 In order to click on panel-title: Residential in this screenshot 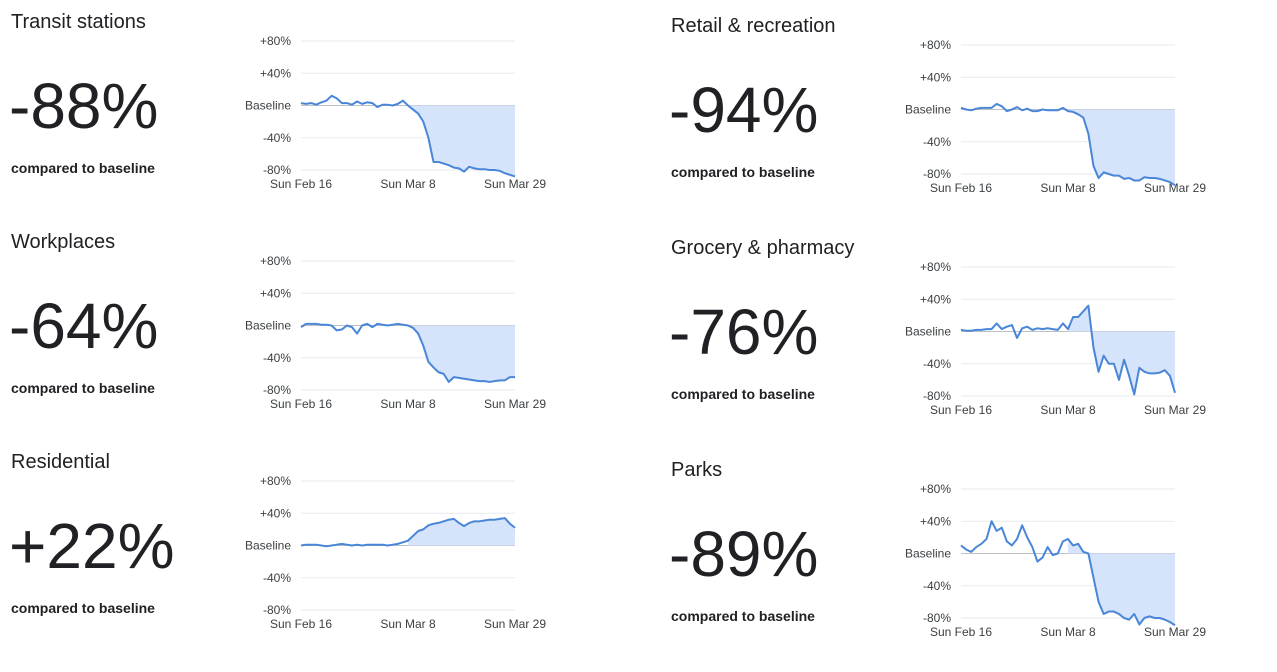, I will do `click(60, 462)`.